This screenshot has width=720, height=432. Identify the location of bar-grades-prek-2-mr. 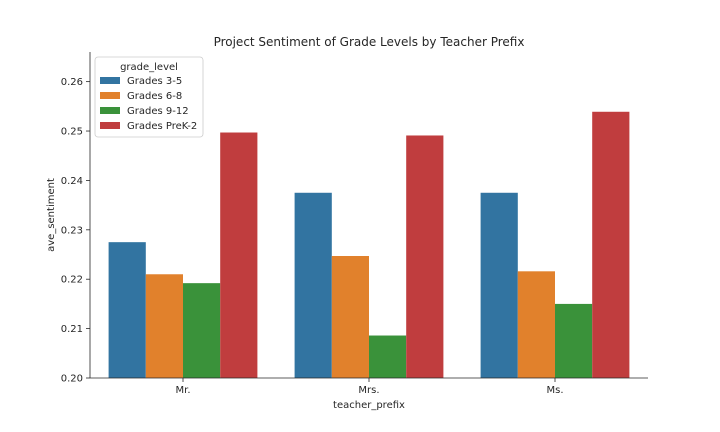
(239, 255).